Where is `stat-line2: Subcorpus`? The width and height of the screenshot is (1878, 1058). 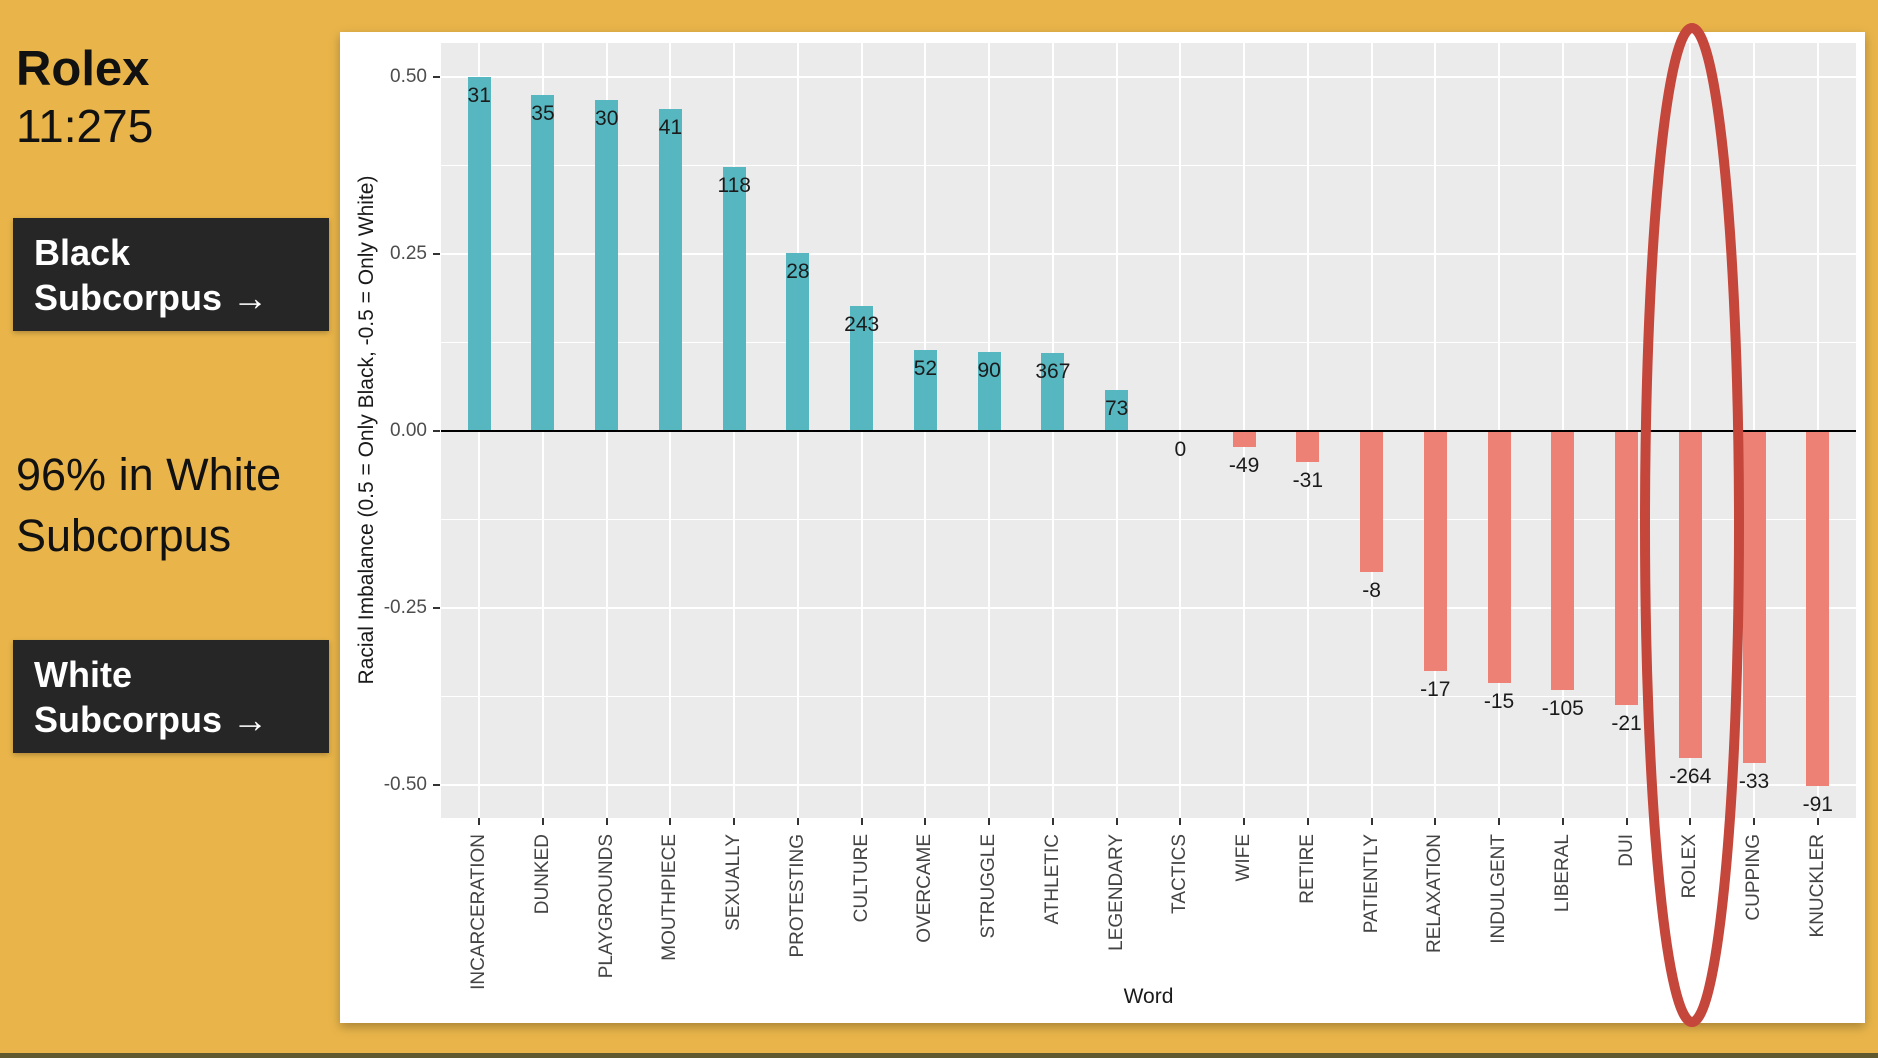 stat-line2: Subcorpus is located at coordinates (124, 535).